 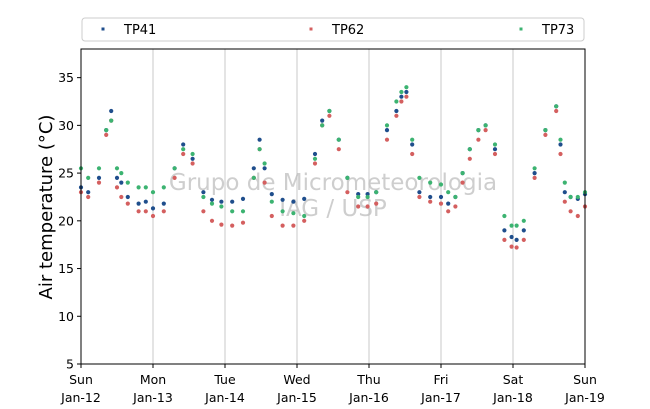 What do you see at coordinates (311, 29) in the screenshot?
I see `legend-marker-TP62` at bounding box center [311, 29].